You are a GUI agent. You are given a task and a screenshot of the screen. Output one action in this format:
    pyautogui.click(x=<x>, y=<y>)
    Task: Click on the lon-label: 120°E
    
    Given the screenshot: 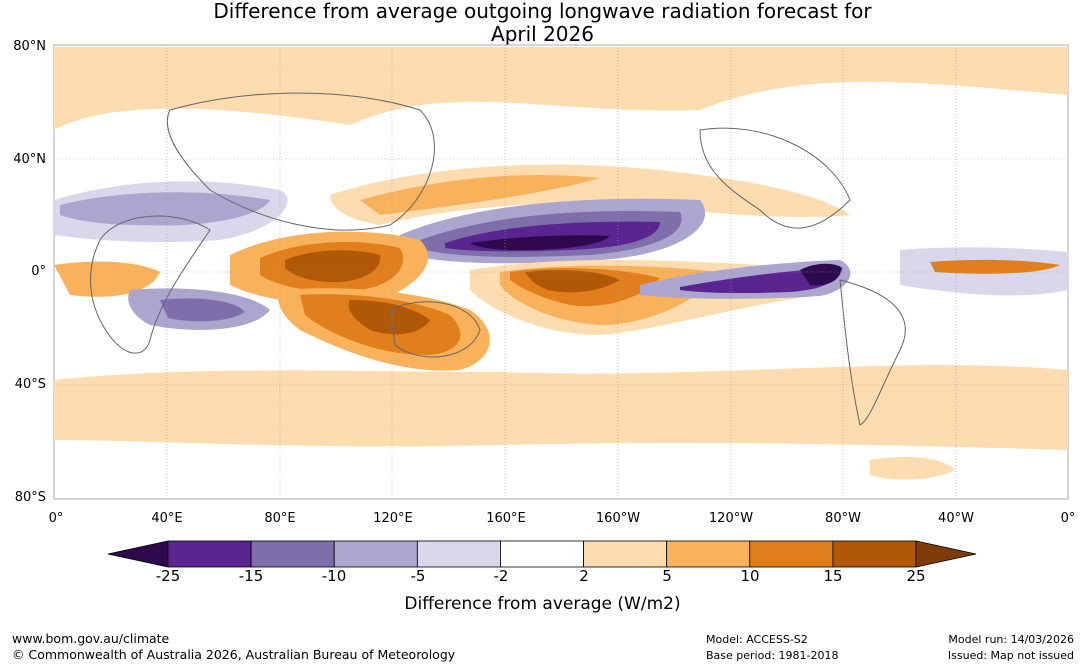 What is the action you would take?
    pyautogui.click(x=393, y=518)
    